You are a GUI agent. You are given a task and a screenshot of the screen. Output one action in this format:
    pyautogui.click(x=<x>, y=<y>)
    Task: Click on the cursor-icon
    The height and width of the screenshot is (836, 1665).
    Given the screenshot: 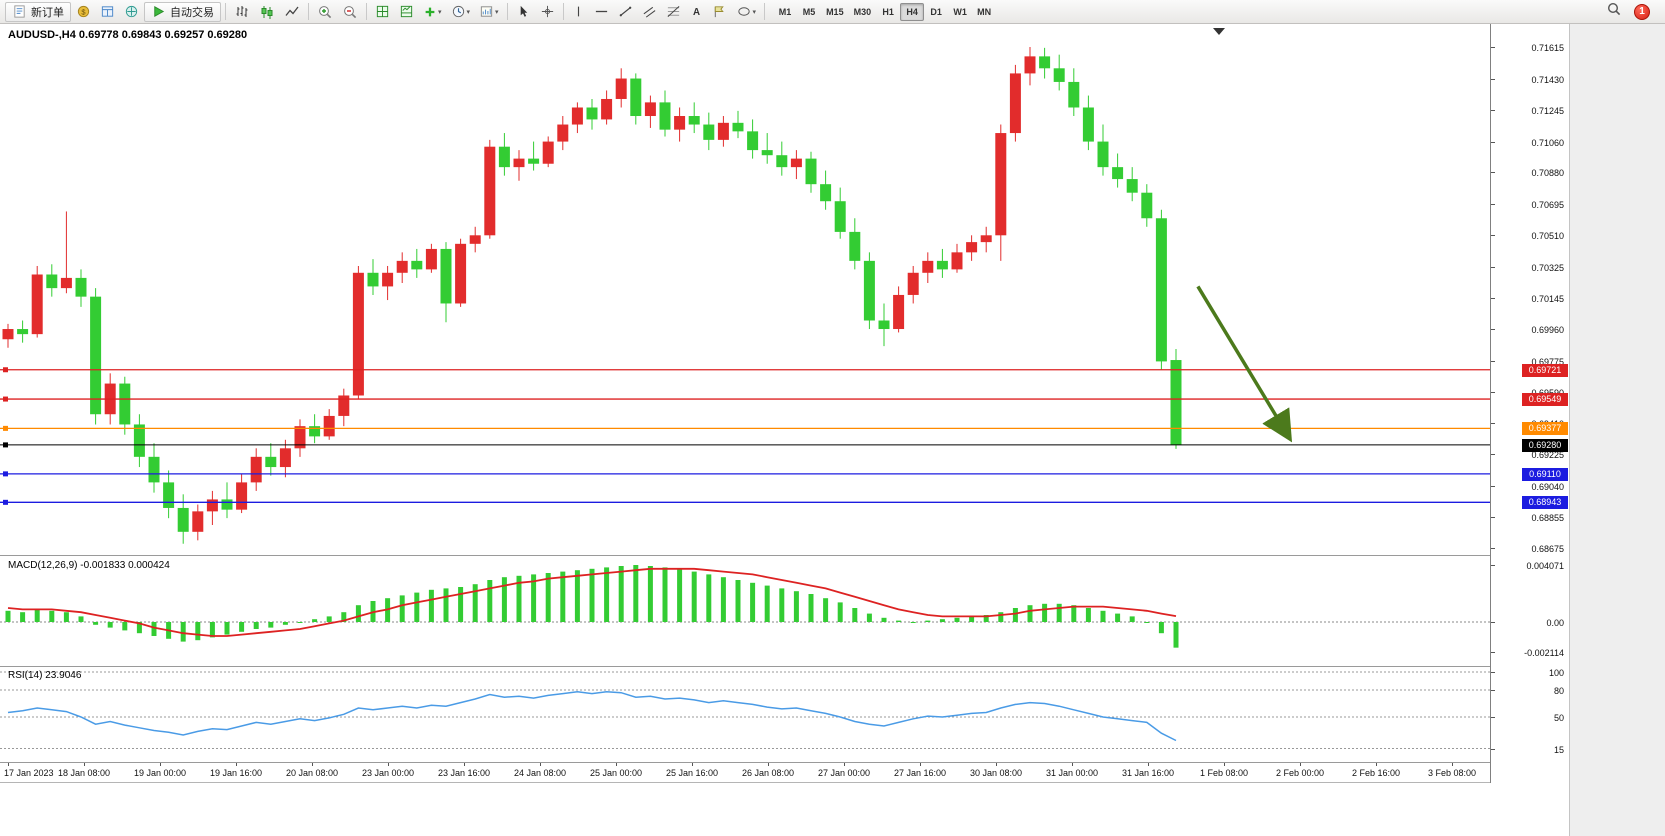 What is the action you would take?
    pyautogui.click(x=523, y=11)
    